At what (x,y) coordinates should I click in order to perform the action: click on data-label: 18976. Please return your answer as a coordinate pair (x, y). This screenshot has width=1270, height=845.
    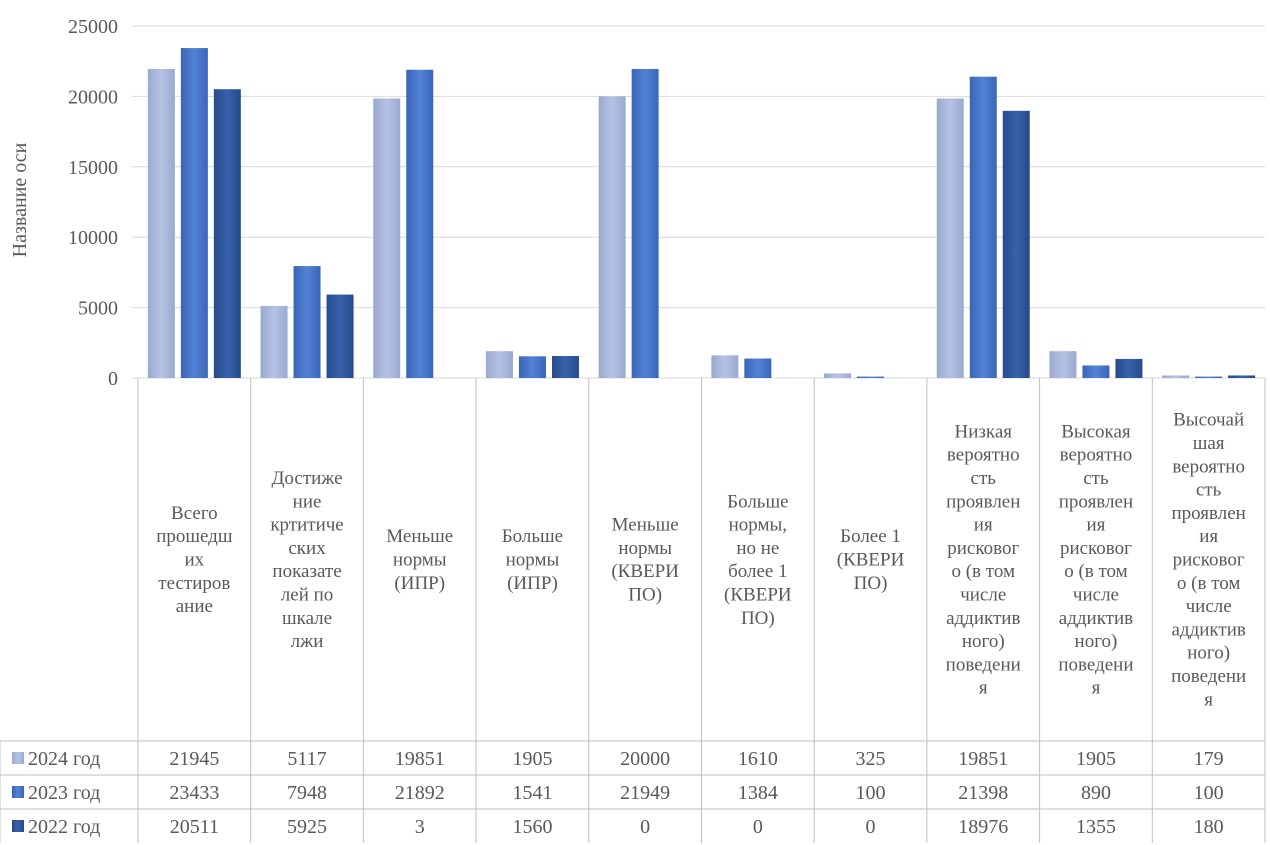
    Looking at the image, I should click on (983, 827).